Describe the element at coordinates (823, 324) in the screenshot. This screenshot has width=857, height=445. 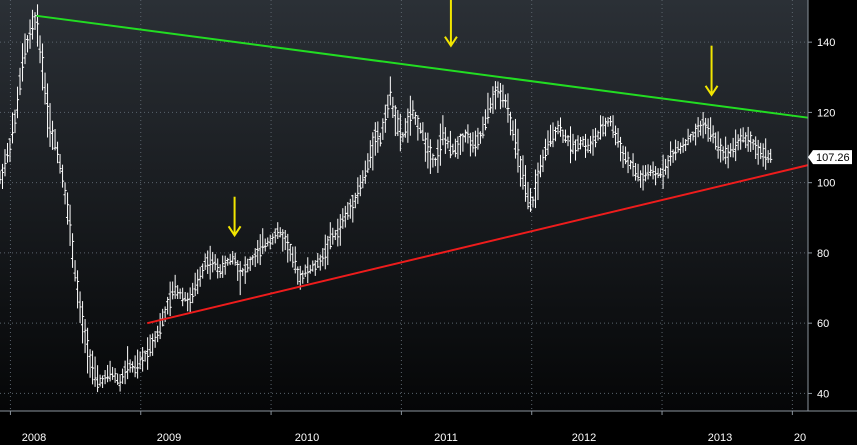
I see `y-tick-label: 60` at that location.